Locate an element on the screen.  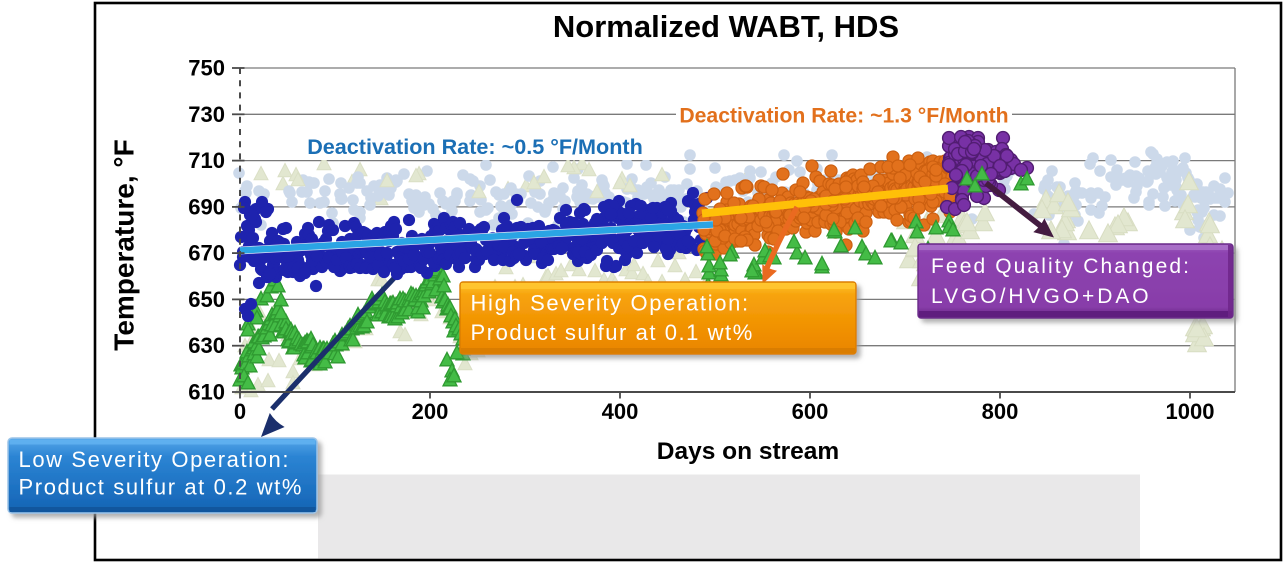
svg-text: 200 is located at coordinates (430, 411).